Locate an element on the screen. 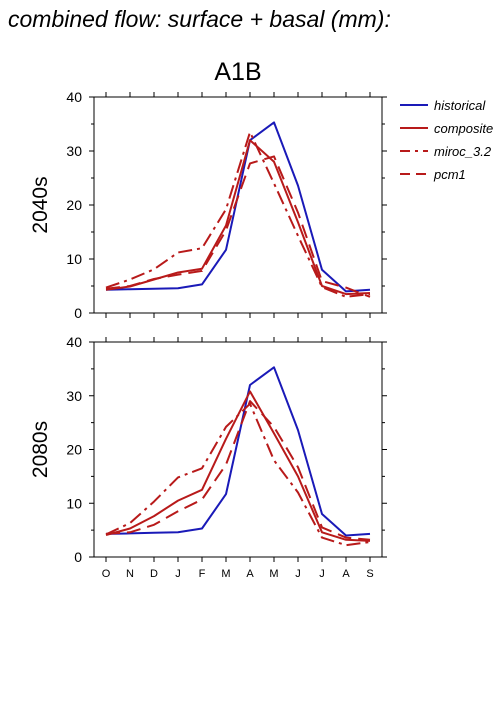 The height and width of the screenshot is (709, 501). y-axis-label: 2040s is located at coordinates (40, 204).